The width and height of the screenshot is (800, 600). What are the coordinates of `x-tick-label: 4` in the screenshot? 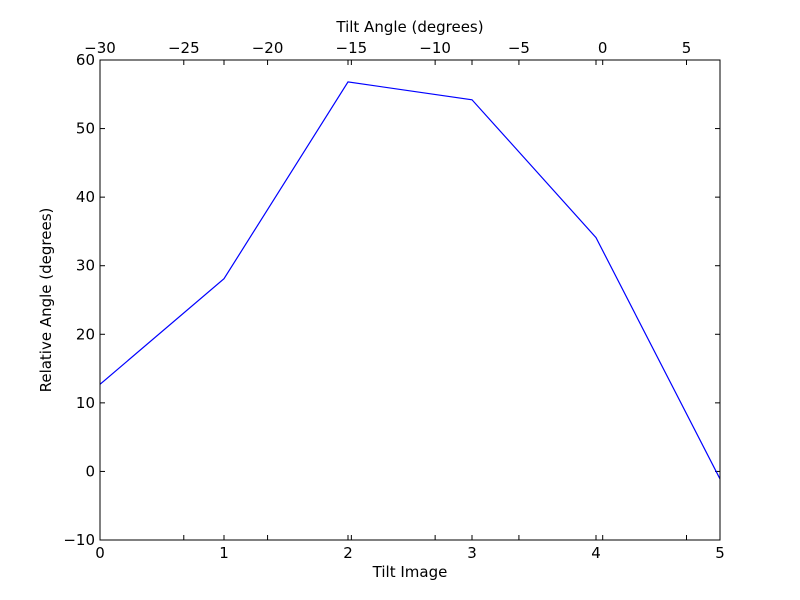 It's located at (596, 553).